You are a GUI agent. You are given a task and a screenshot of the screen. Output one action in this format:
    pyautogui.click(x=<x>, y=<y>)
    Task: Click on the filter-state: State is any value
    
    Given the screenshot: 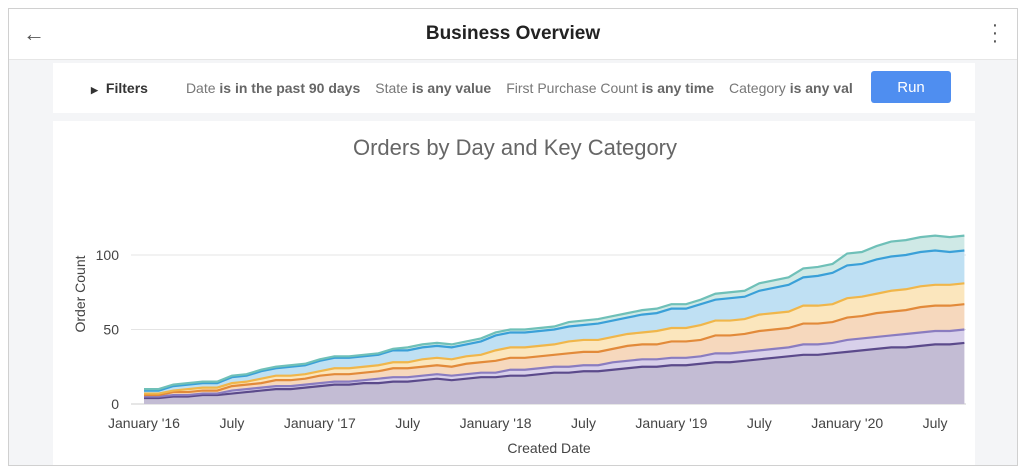 What is the action you would take?
    pyautogui.click(x=433, y=88)
    